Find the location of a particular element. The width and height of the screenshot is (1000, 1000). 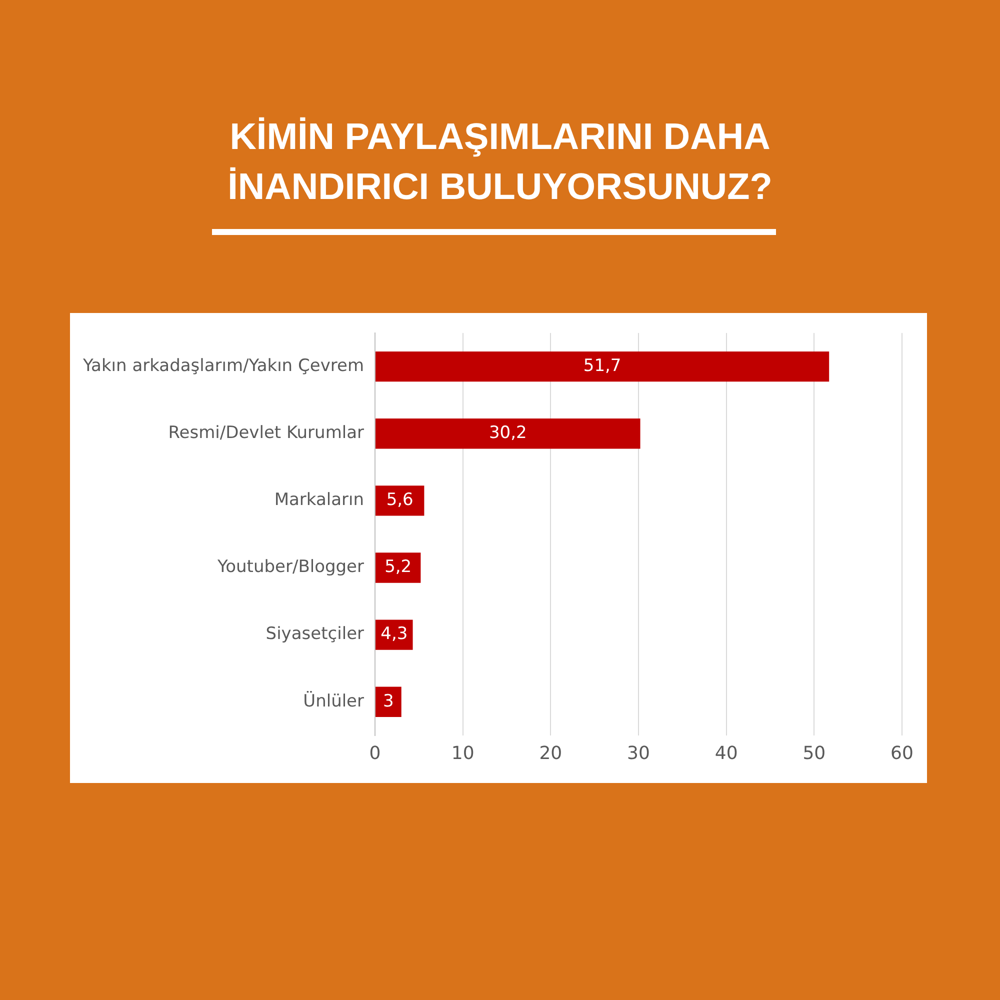

data-label: 4,3 is located at coordinates (394, 634).